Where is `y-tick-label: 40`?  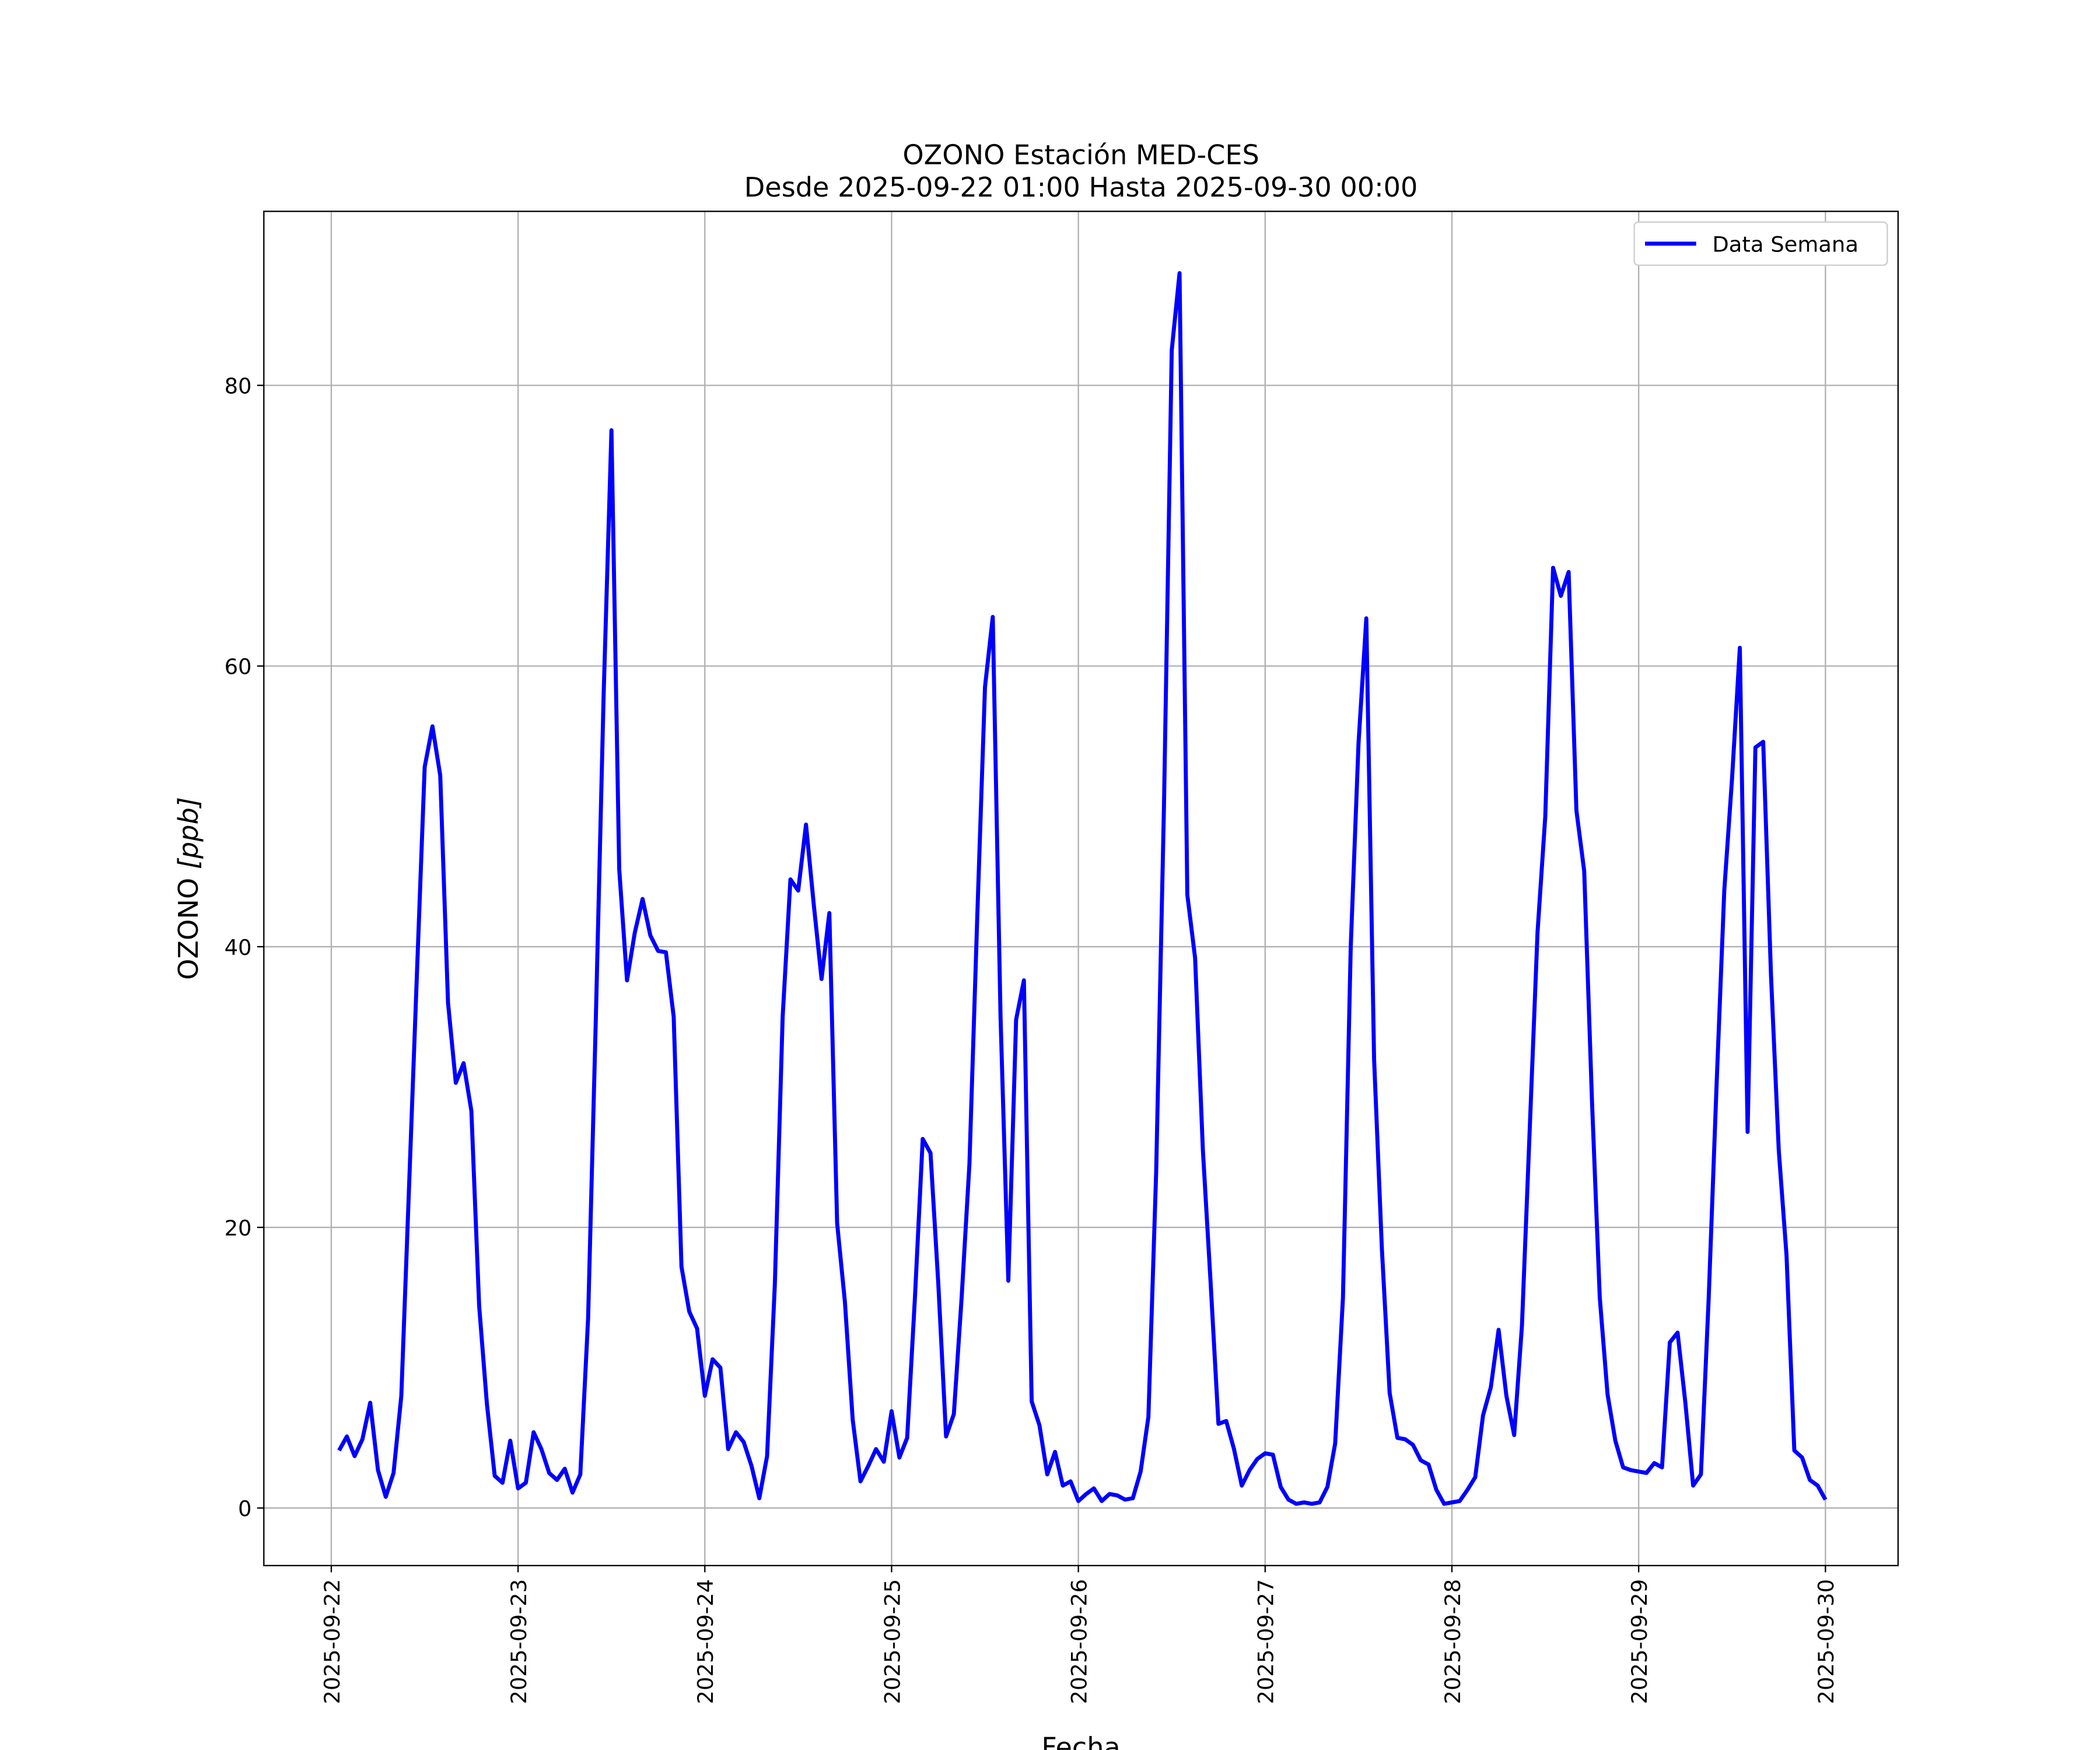
y-tick-label: 40 is located at coordinates (238, 947).